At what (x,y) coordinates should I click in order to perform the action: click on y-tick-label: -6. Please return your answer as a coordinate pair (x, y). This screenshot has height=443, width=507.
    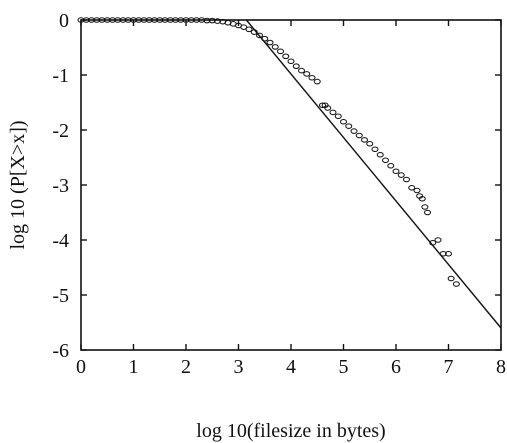
    Looking at the image, I should click on (60, 351).